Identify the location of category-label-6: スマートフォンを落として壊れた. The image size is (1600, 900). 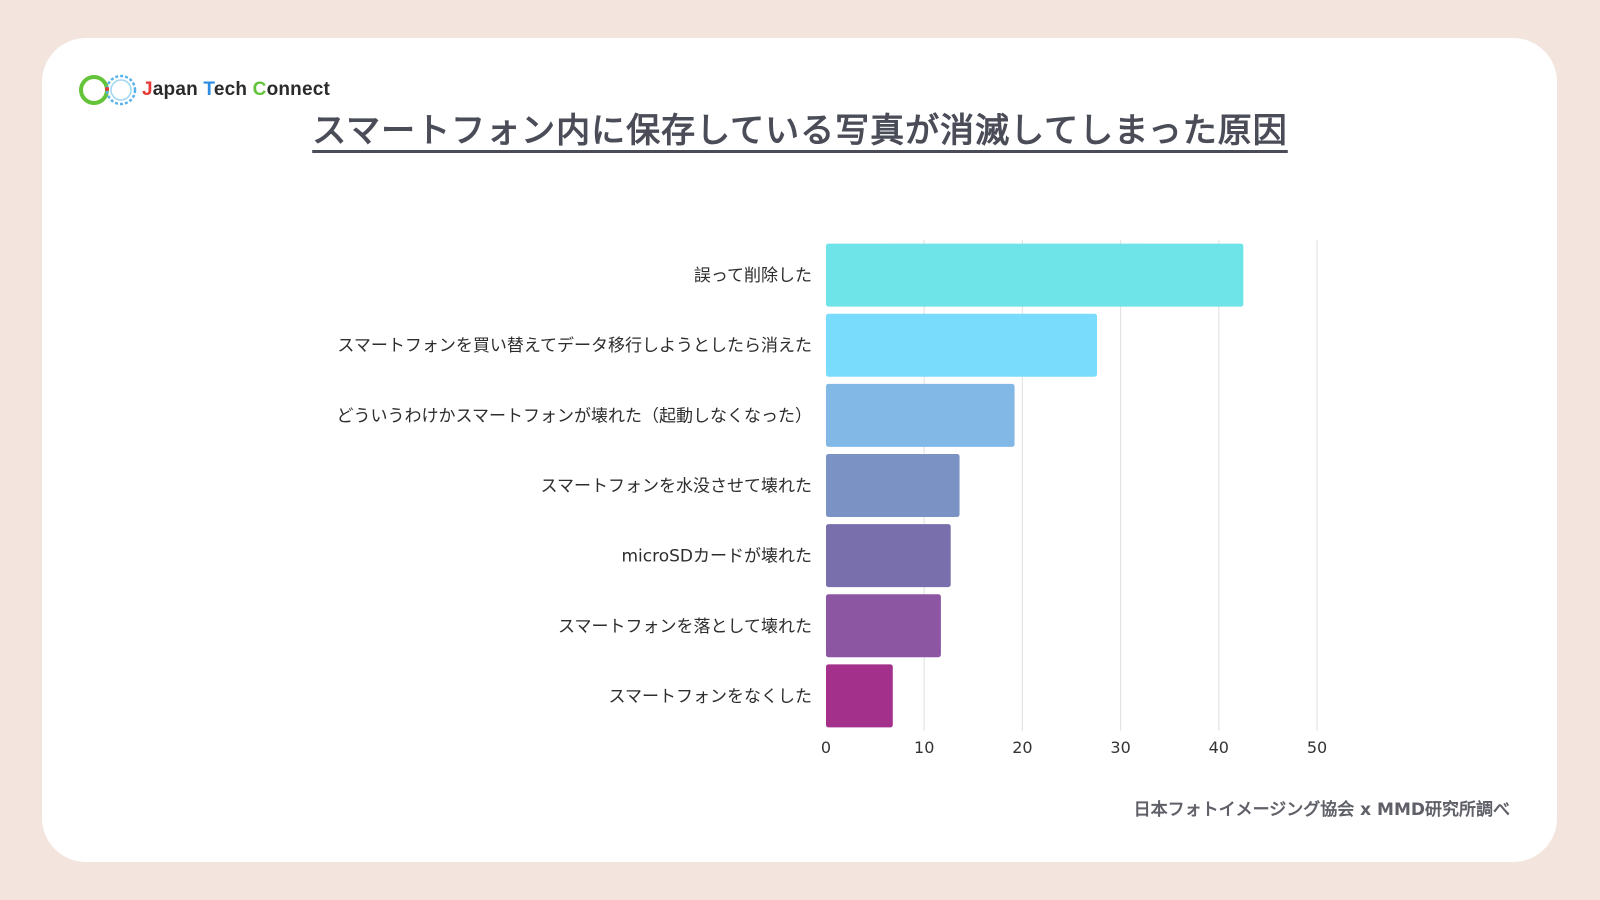
(685, 627).